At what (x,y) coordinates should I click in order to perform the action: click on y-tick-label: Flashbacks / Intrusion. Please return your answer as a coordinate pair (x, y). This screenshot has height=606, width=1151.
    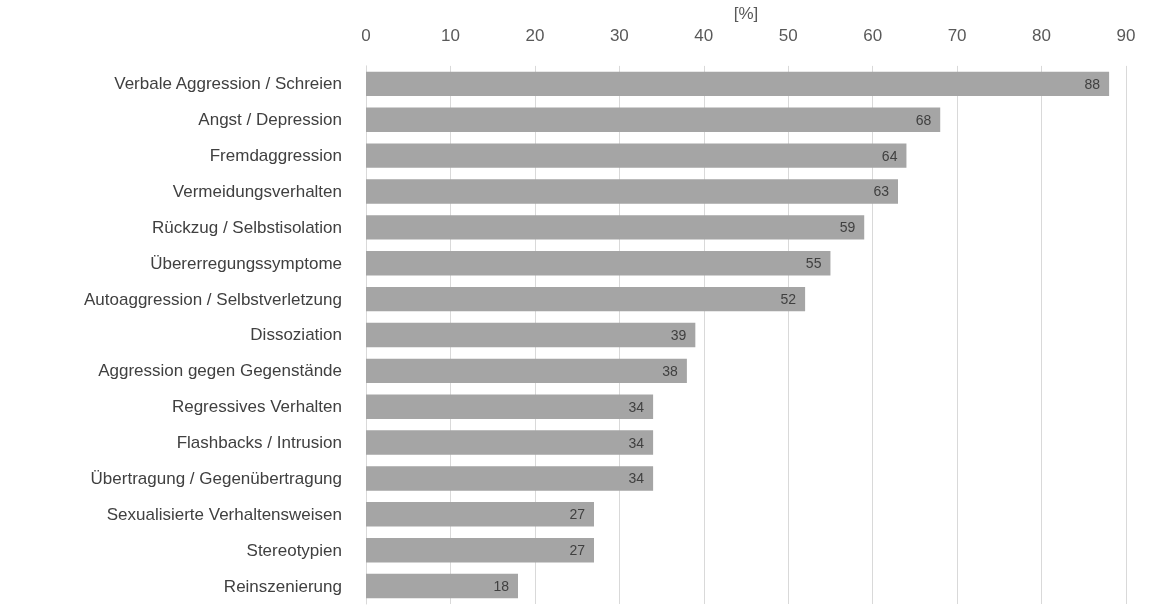
    Looking at the image, I should click on (259, 443).